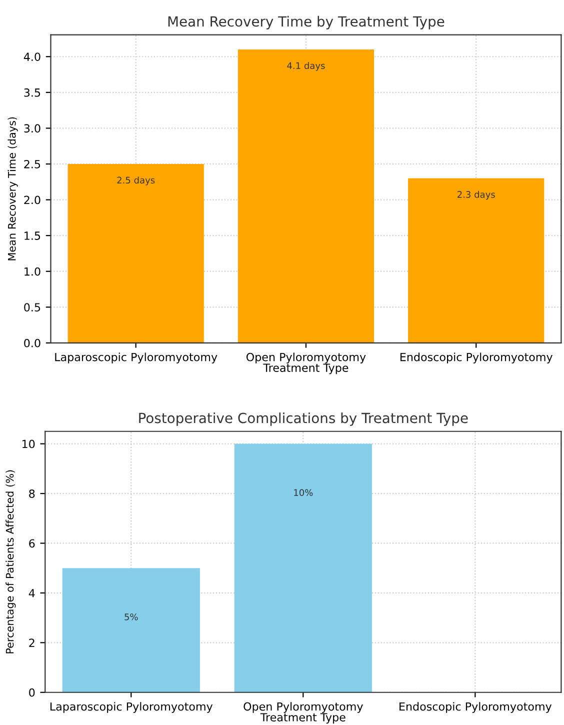 Image resolution: width=564 pixels, height=725 pixels. What do you see at coordinates (32, 92) in the screenshot?
I see `y-tick-label: 3.5` at bounding box center [32, 92].